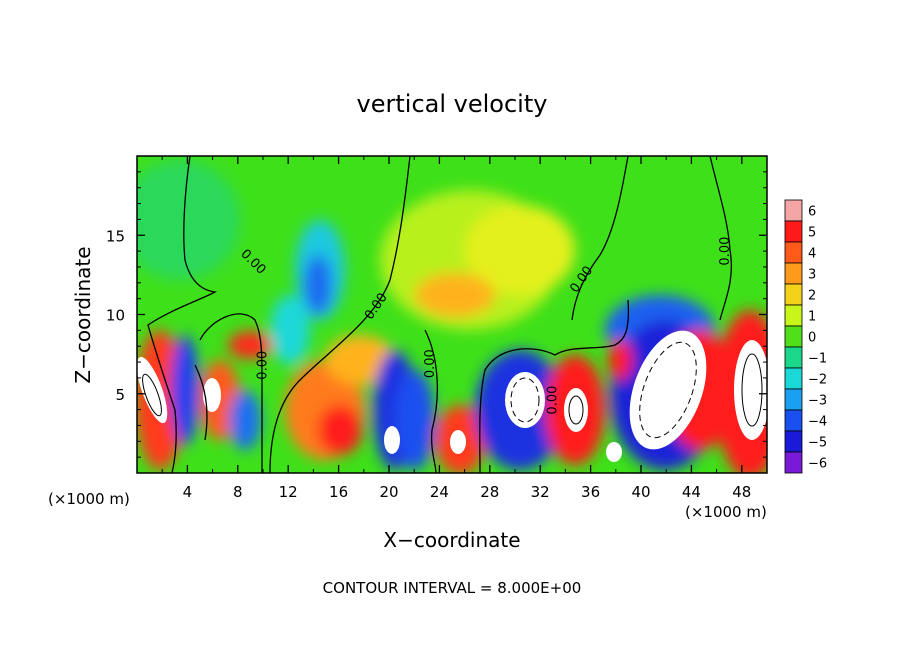  What do you see at coordinates (188, 492) in the screenshot?
I see `x-tick-label: 4` at bounding box center [188, 492].